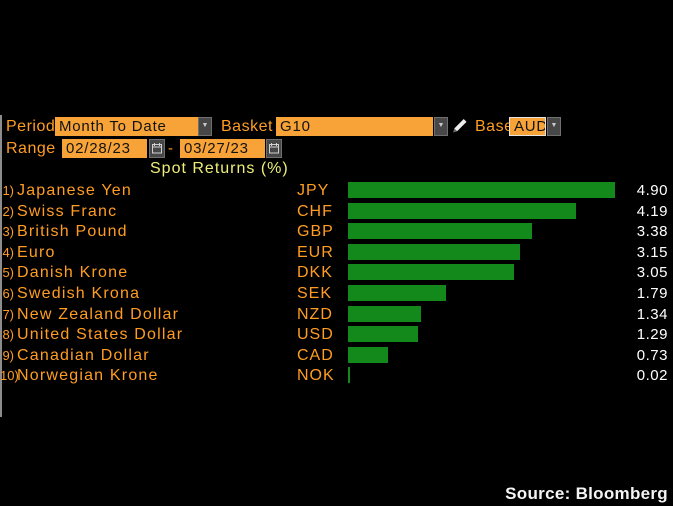 The image size is (673, 506). I want to click on currency-row: 8) United States Dollar USD 1.29, so click(336, 334).